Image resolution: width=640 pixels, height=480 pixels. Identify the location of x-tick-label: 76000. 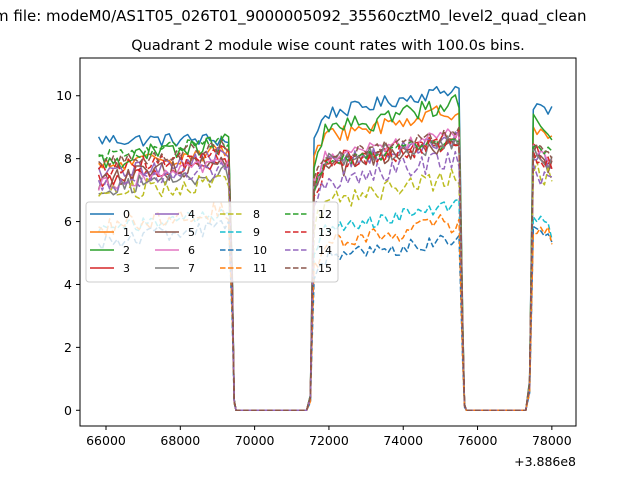
(478, 440).